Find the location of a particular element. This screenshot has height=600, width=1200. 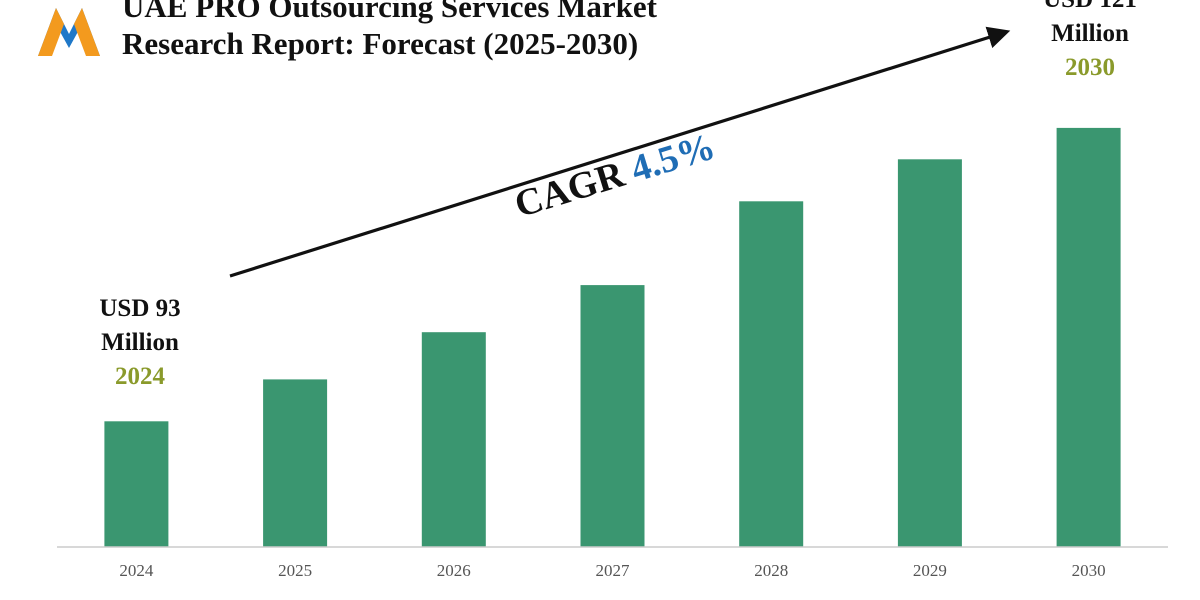

bar-2030 is located at coordinates (1088, 337).